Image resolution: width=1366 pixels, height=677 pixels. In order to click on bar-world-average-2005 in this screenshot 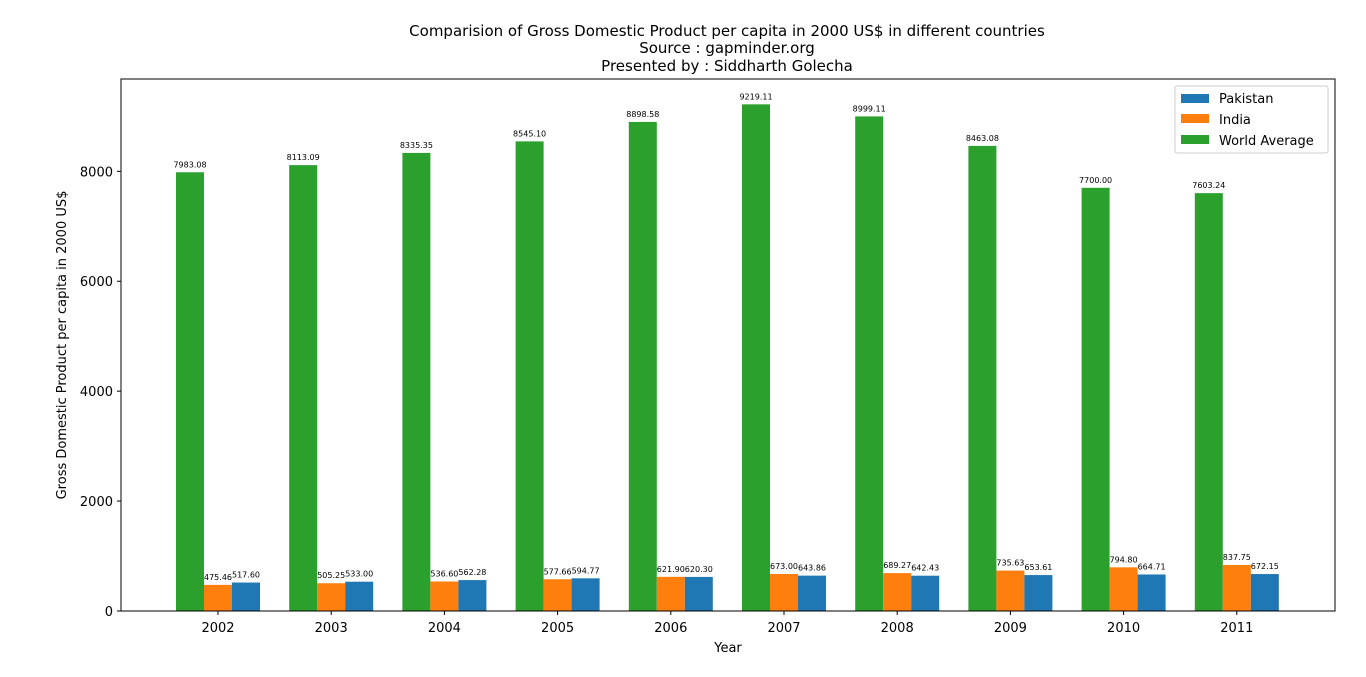, I will do `click(529, 376)`.